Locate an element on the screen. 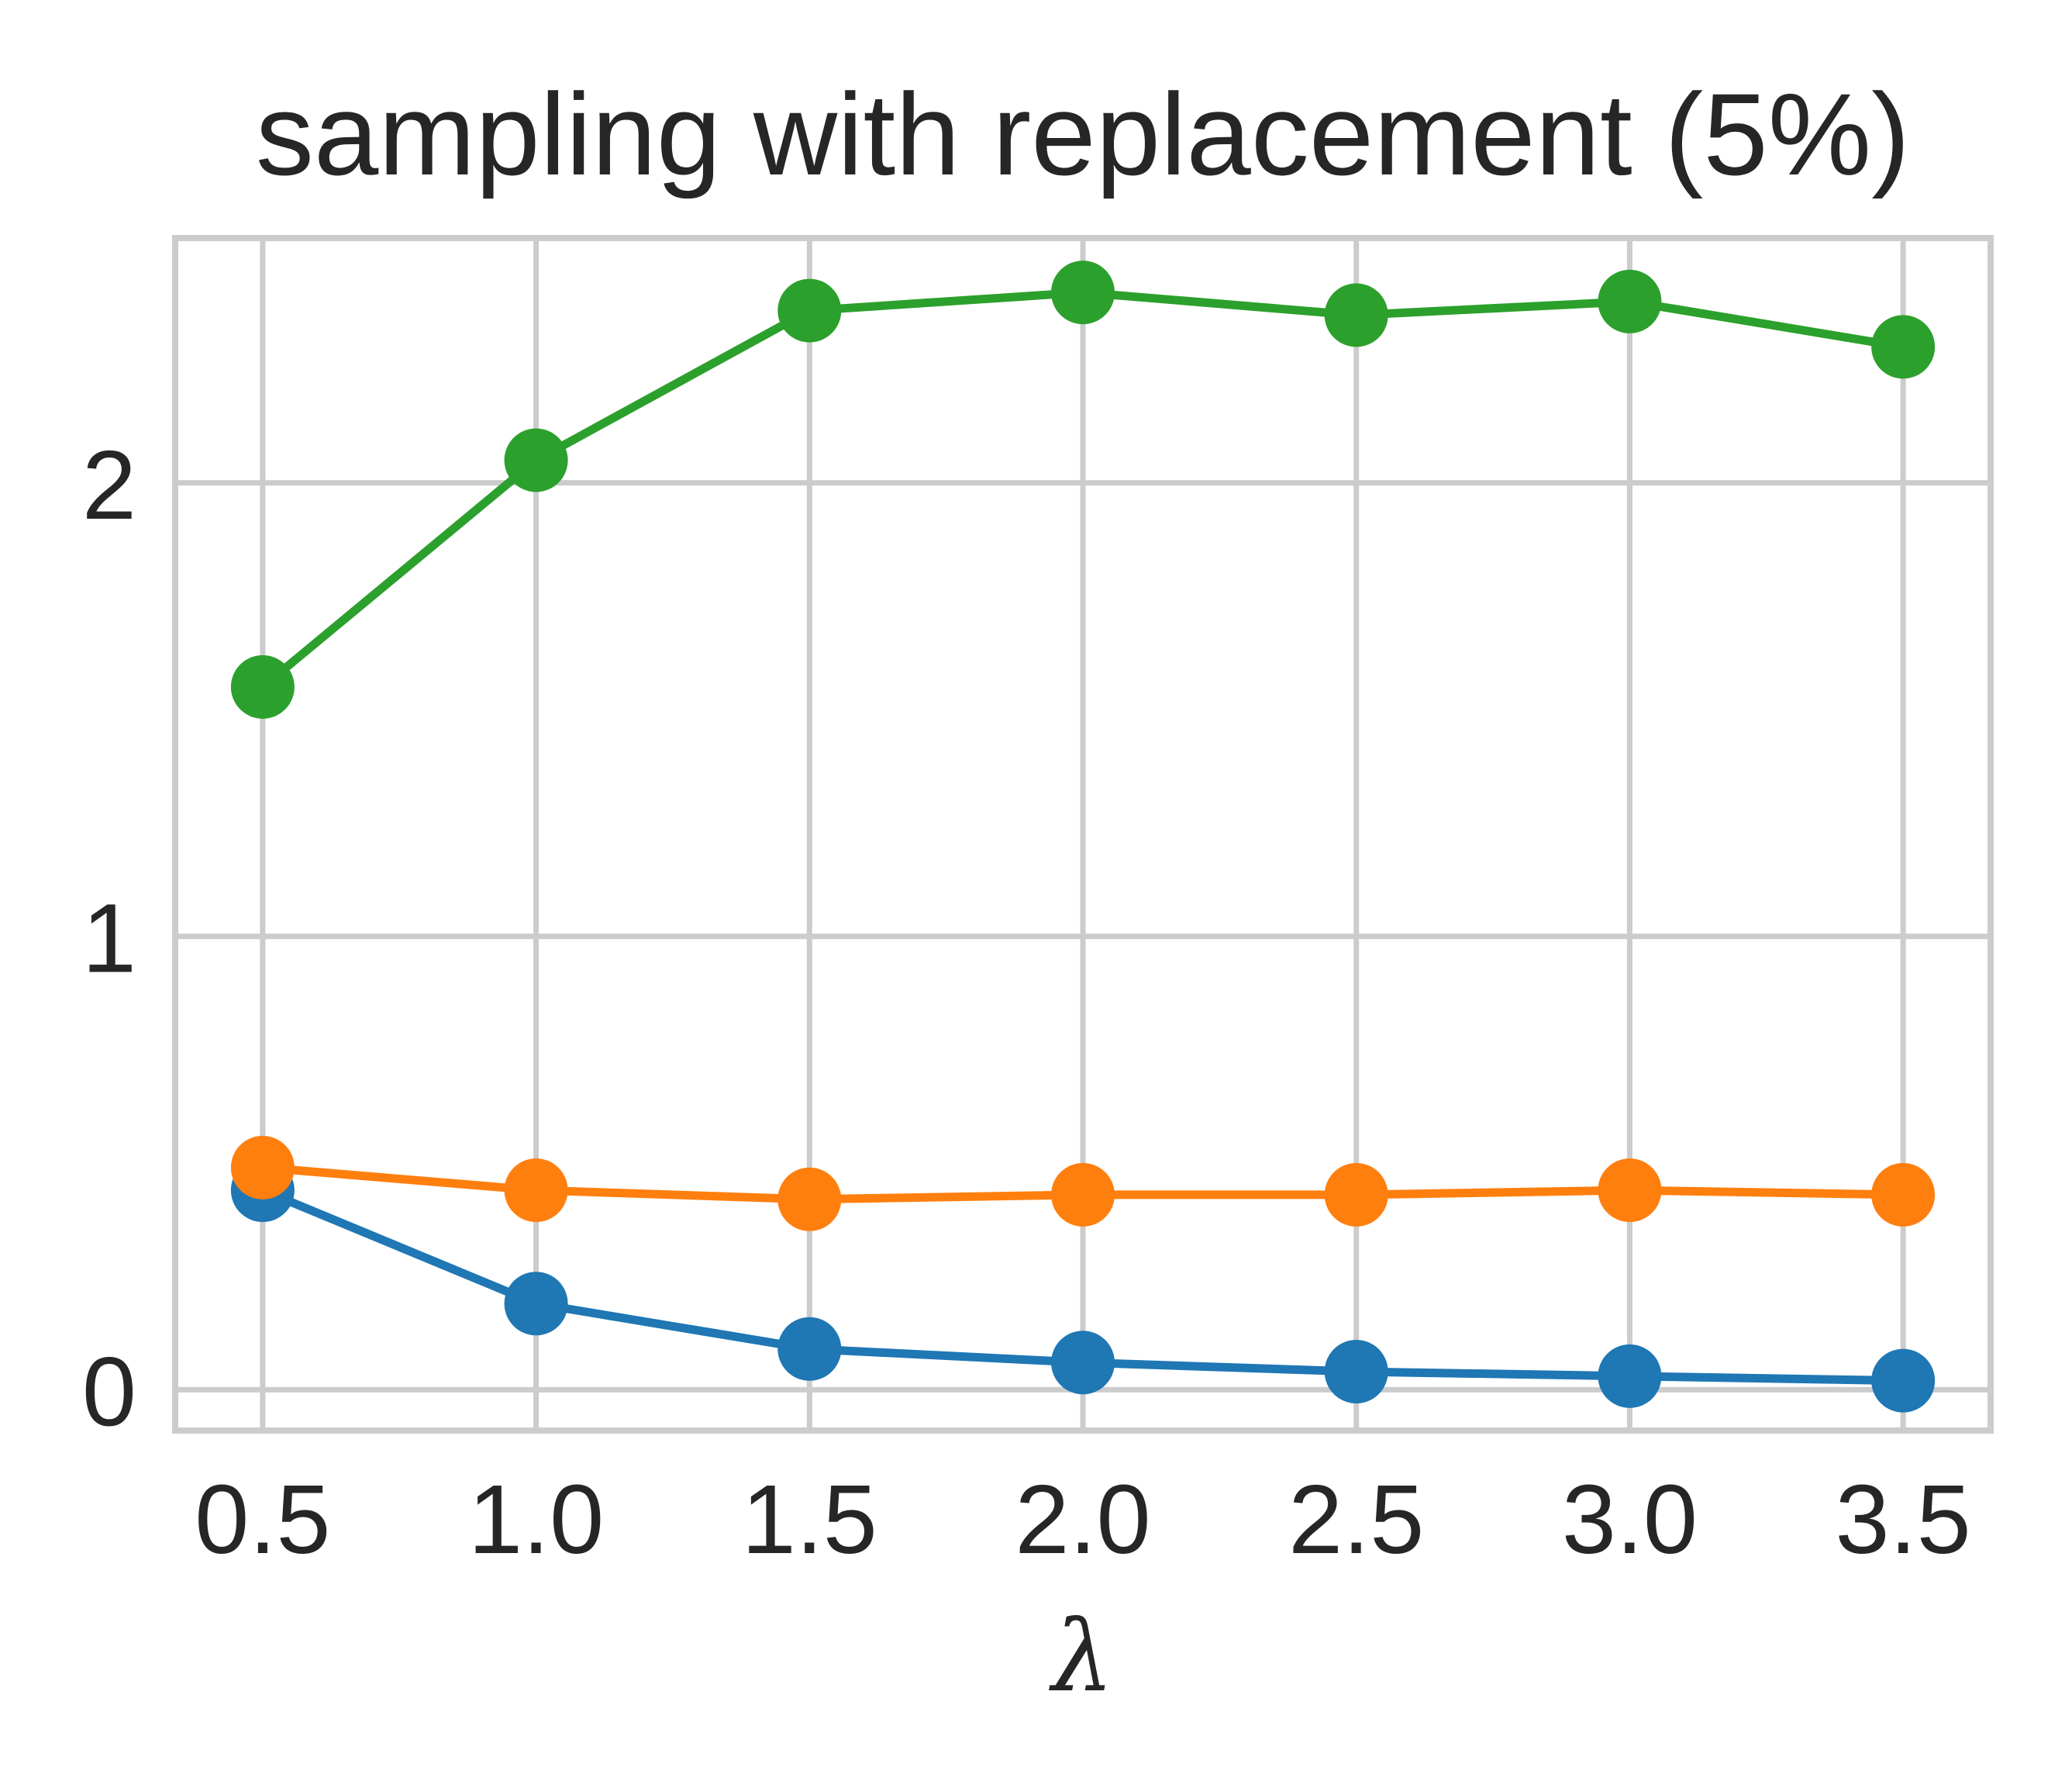 Image resolution: width=2072 pixels, height=1788 pixels. x-tick-labels: 0.5 1.0 1.5 2.0 2.5 3.0 3.5 is located at coordinates (1082, 1519).